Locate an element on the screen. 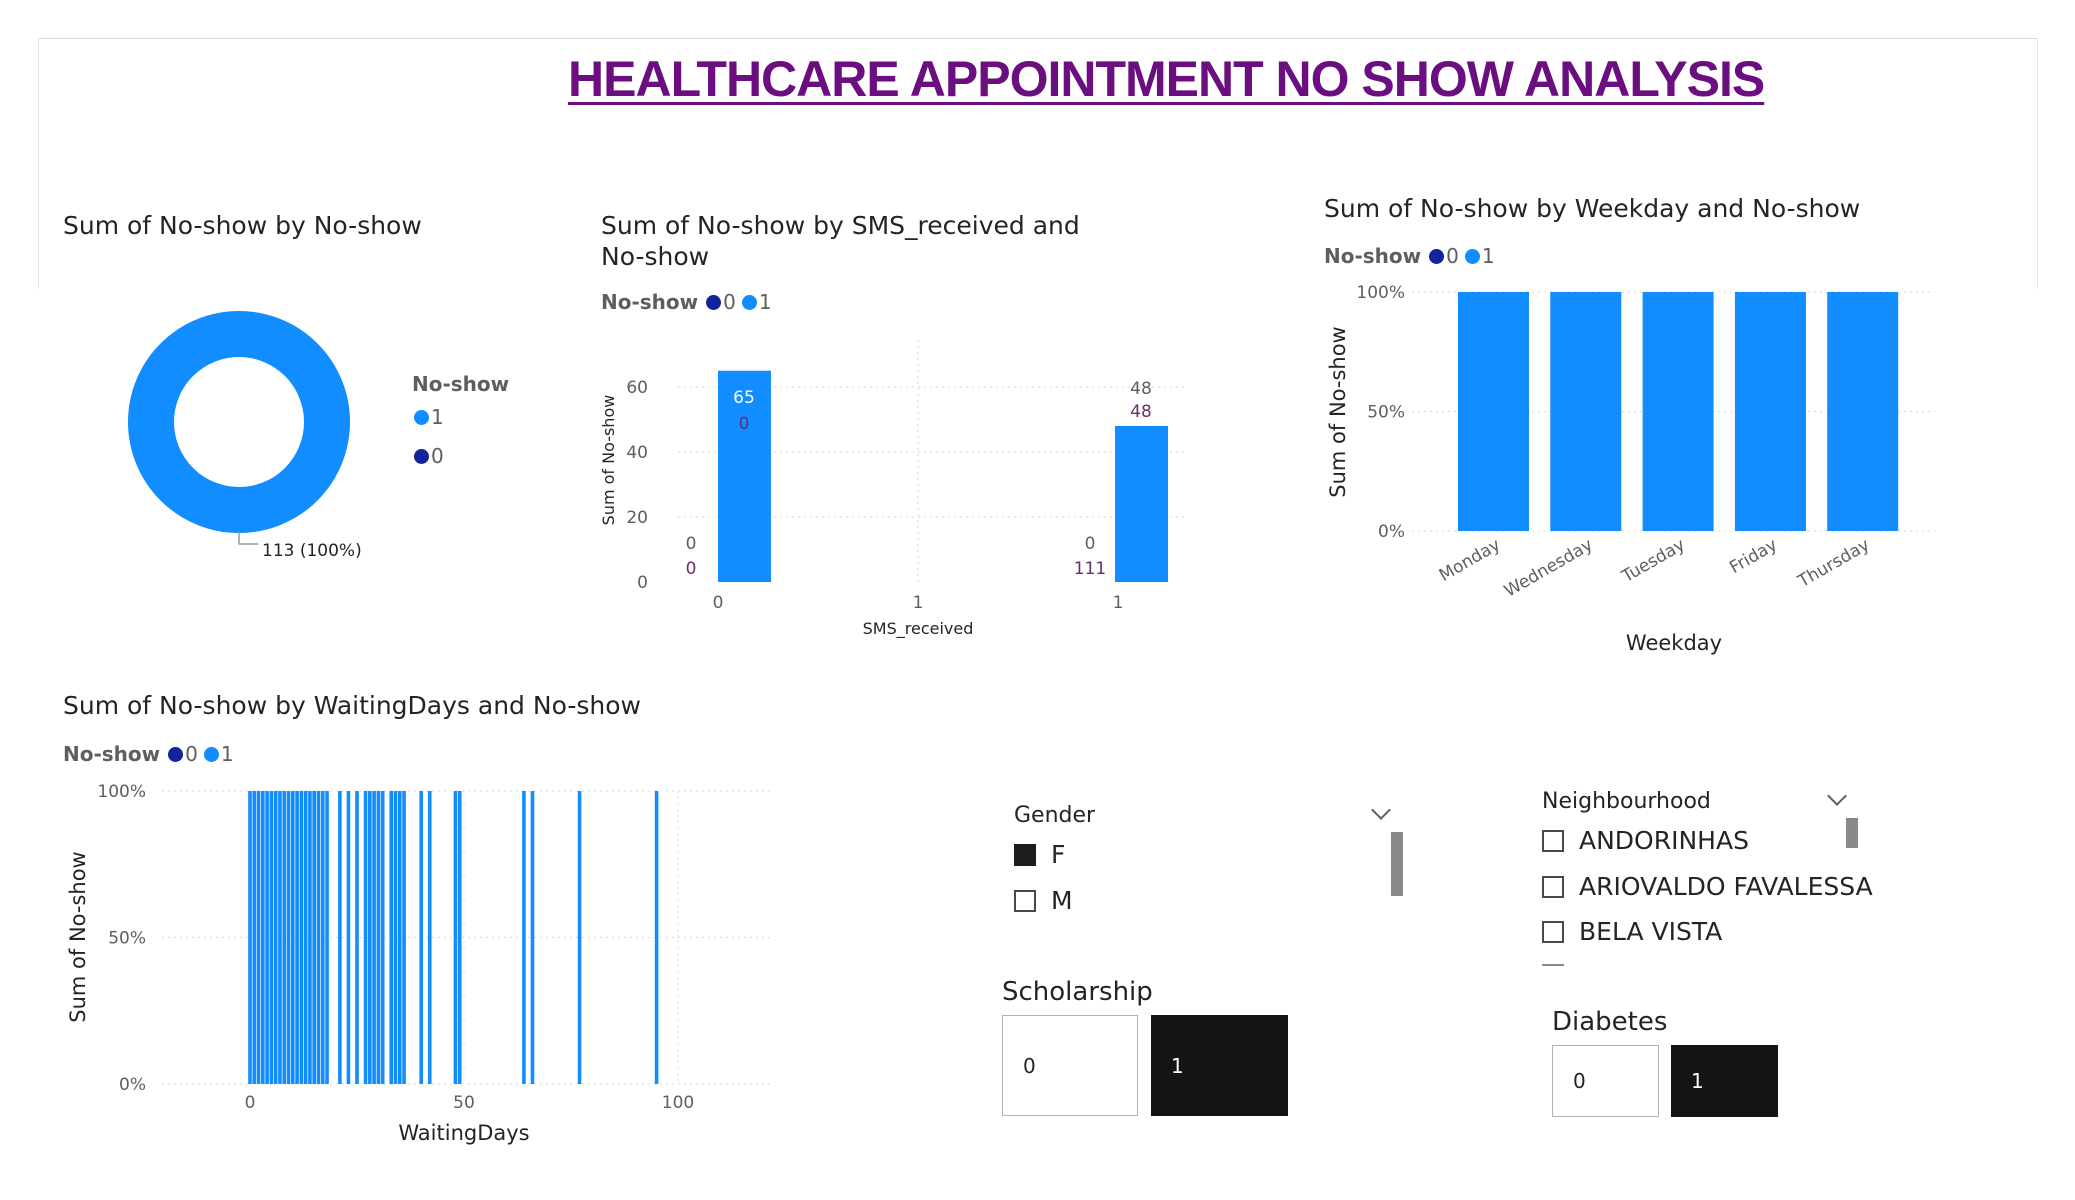 Image resolution: width=2075 pixels, height=1200 pixels. neighbourhood-slicer-title: Neighbourhood is located at coordinates (1626, 801).